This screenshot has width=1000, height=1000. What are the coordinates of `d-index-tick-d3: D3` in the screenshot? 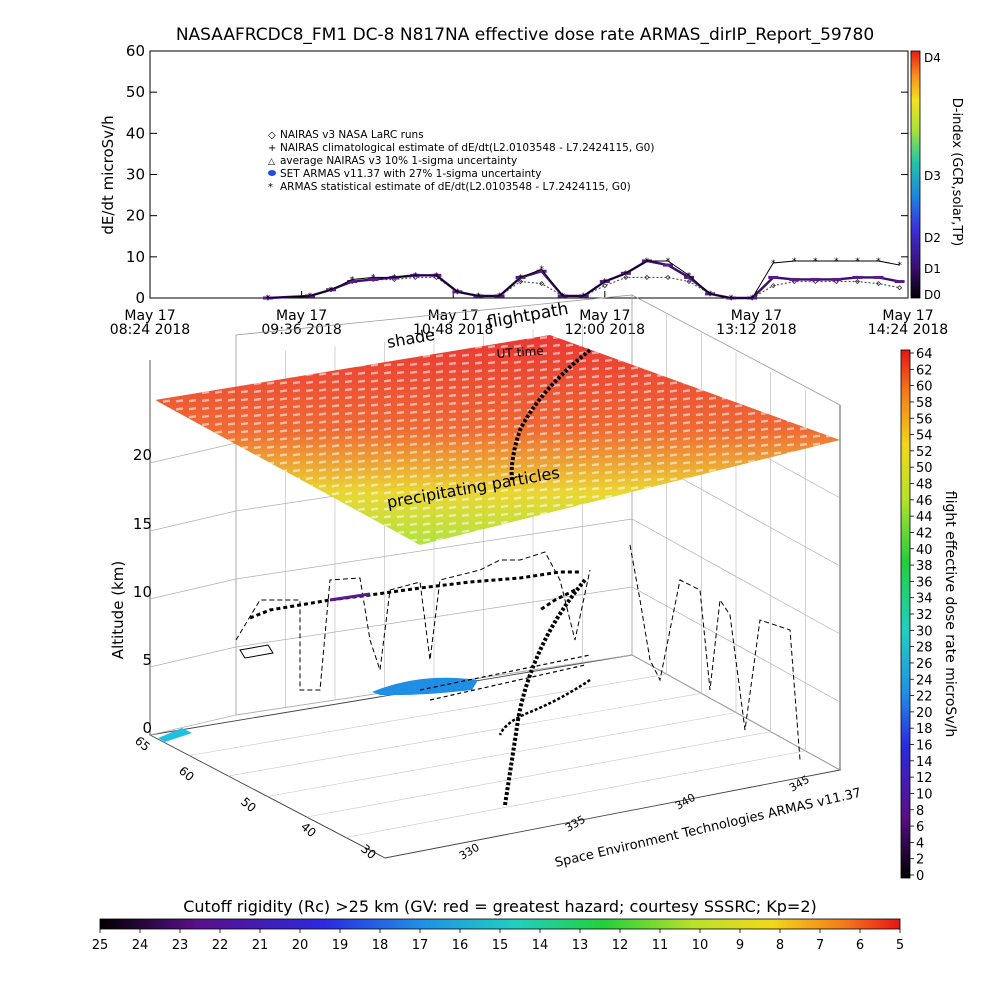 It's located at (932, 176).